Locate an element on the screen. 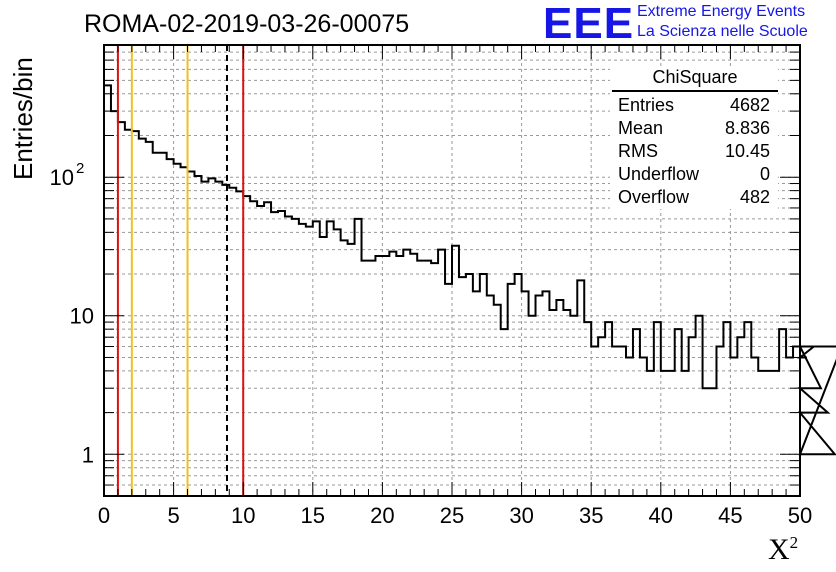 The image size is (836, 572). x-tick-label: 40 is located at coordinates (661, 515).